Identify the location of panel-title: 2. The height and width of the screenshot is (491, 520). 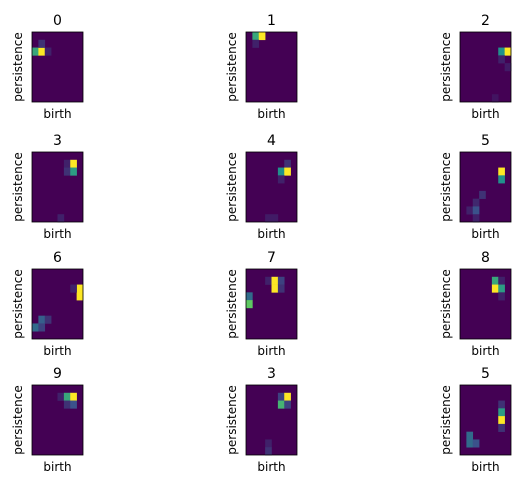
(485, 21).